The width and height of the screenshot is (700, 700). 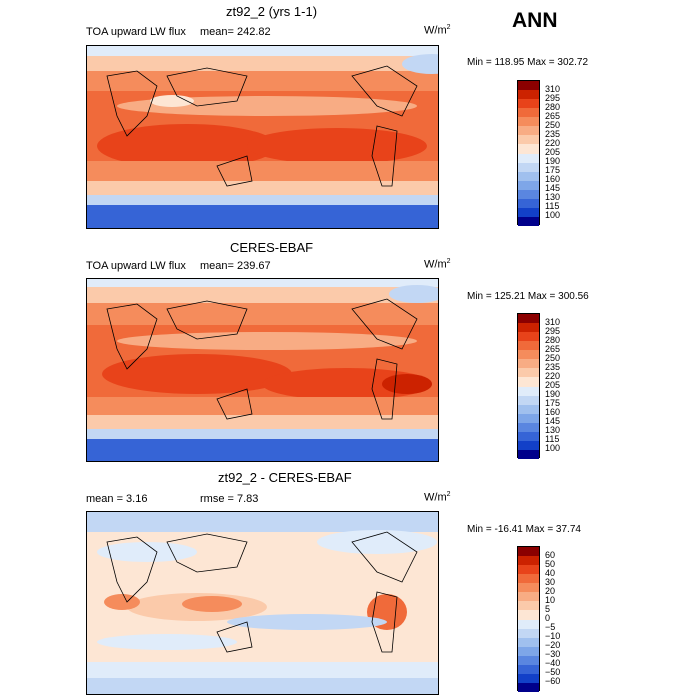 What do you see at coordinates (553, 116) in the screenshot?
I see `panel-1-cbar-label-3: 265` at bounding box center [553, 116].